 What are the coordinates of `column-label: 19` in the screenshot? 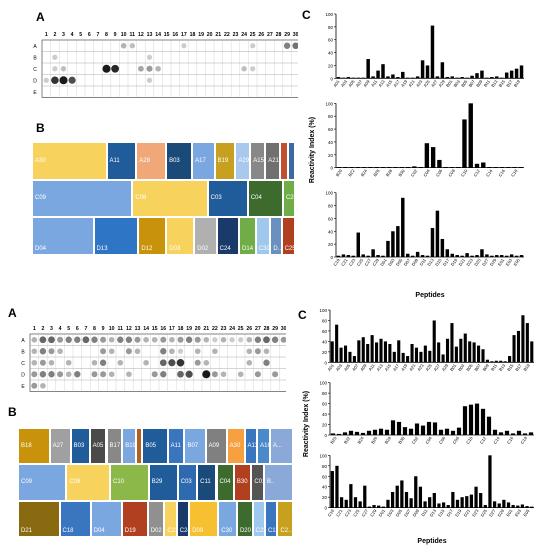 It's located at (201, 35).